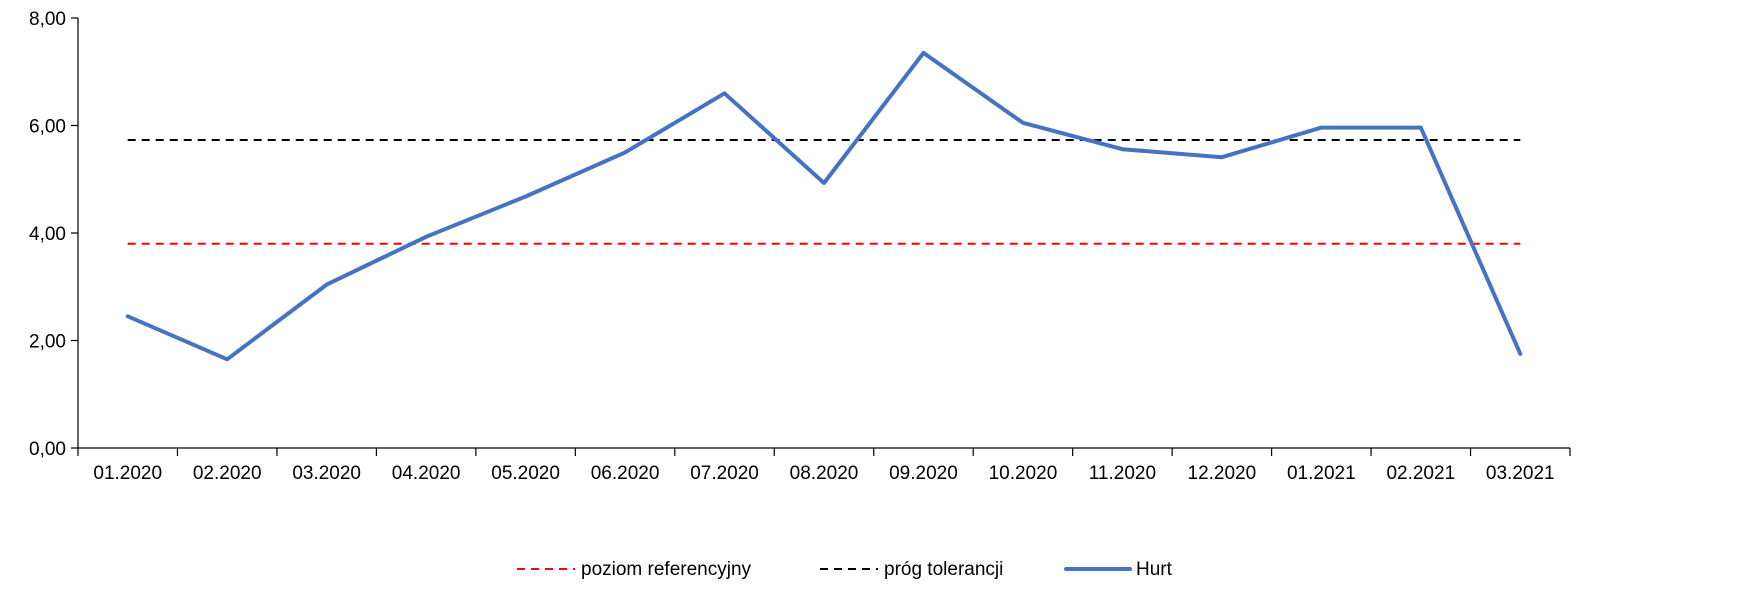  Describe the element at coordinates (127, 473) in the screenshot. I see `x-tick-label: 01.2020` at that location.